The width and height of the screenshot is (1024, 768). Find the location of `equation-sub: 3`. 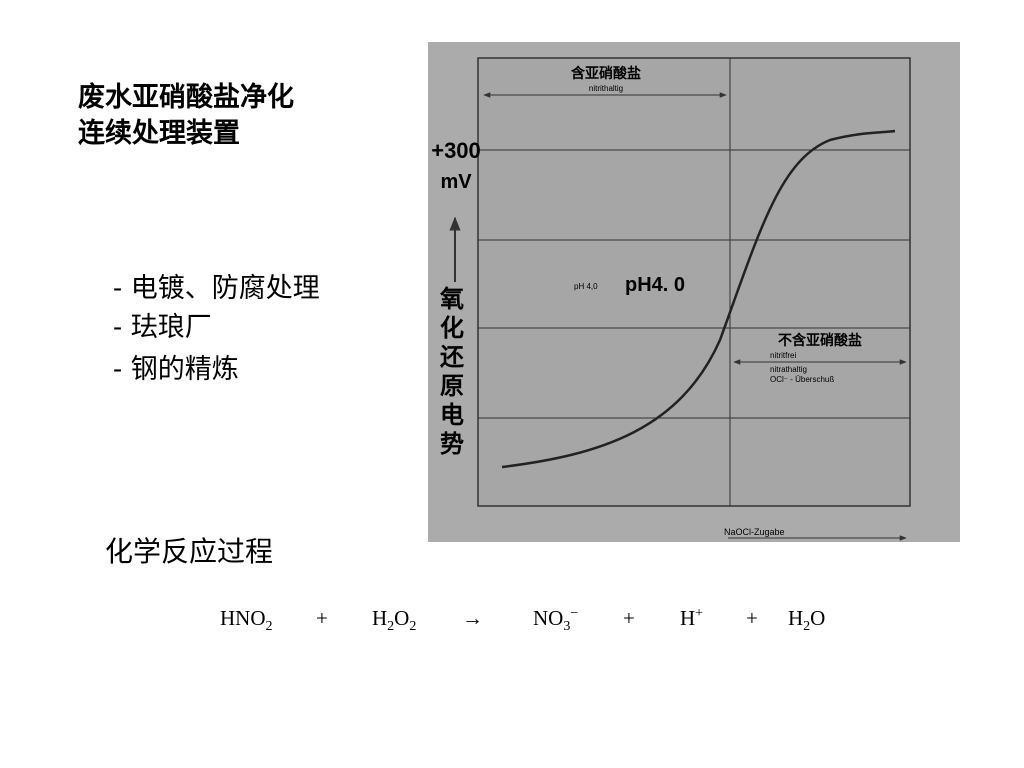

equation-sub: 3 is located at coordinates (567, 627).